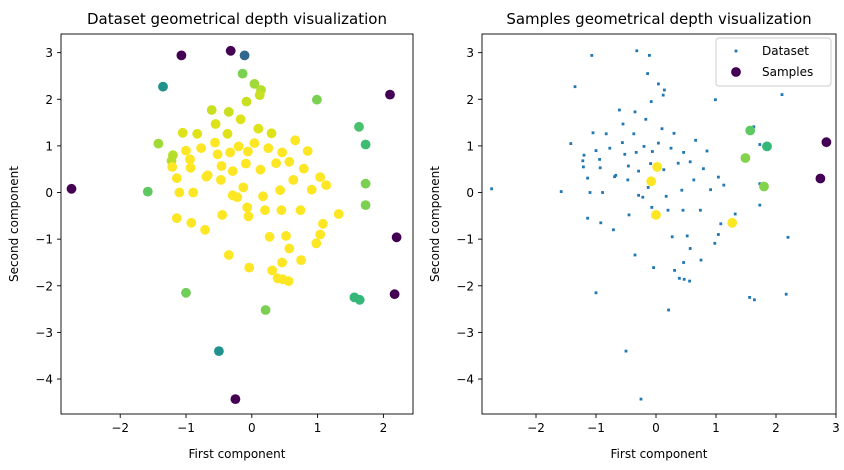  Describe the element at coordinates (787, 72) in the screenshot. I see `legend-label-samples: Samples` at that location.